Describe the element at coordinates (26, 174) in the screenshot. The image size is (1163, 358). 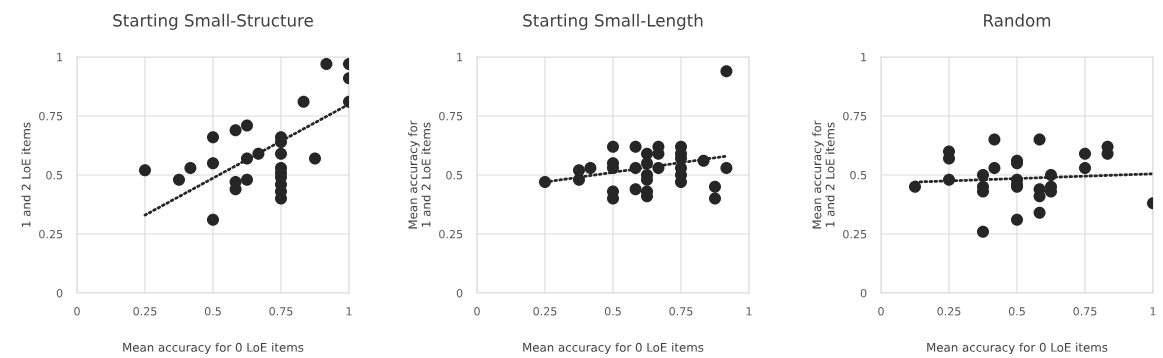
I see `y-axis-title: 1 and 2 LoE items` at that location.